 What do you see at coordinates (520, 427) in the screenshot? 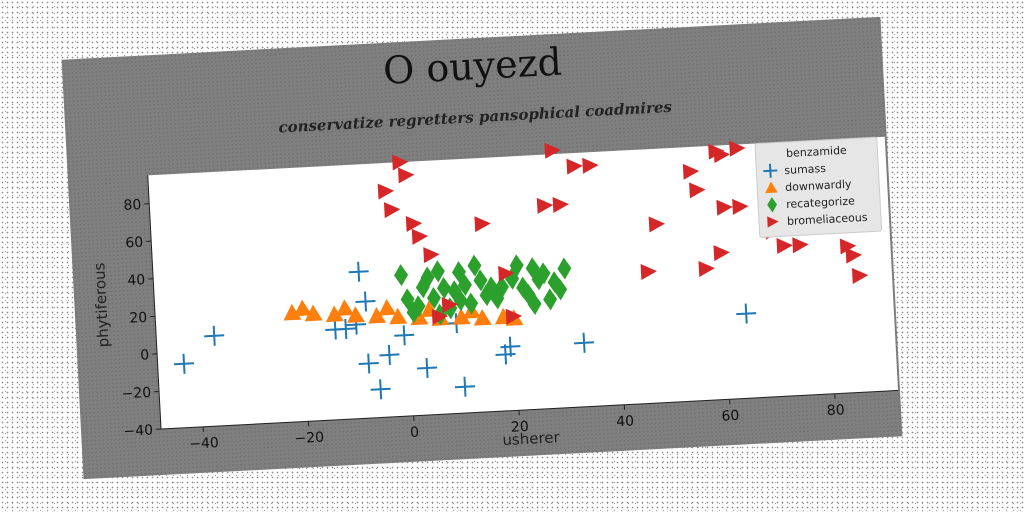
I see `x-tick-label: 20` at bounding box center [520, 427].